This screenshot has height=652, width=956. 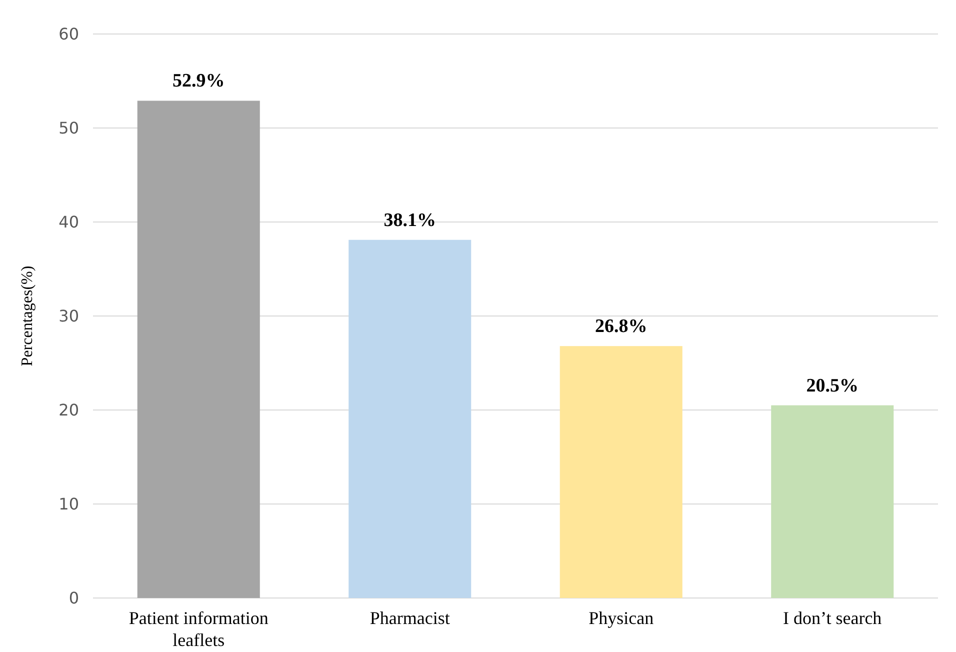 What do you see at coordinates (68, 410) in the screenshot?
I see `y-tick-label: 20` at bounding box center [68, 410].